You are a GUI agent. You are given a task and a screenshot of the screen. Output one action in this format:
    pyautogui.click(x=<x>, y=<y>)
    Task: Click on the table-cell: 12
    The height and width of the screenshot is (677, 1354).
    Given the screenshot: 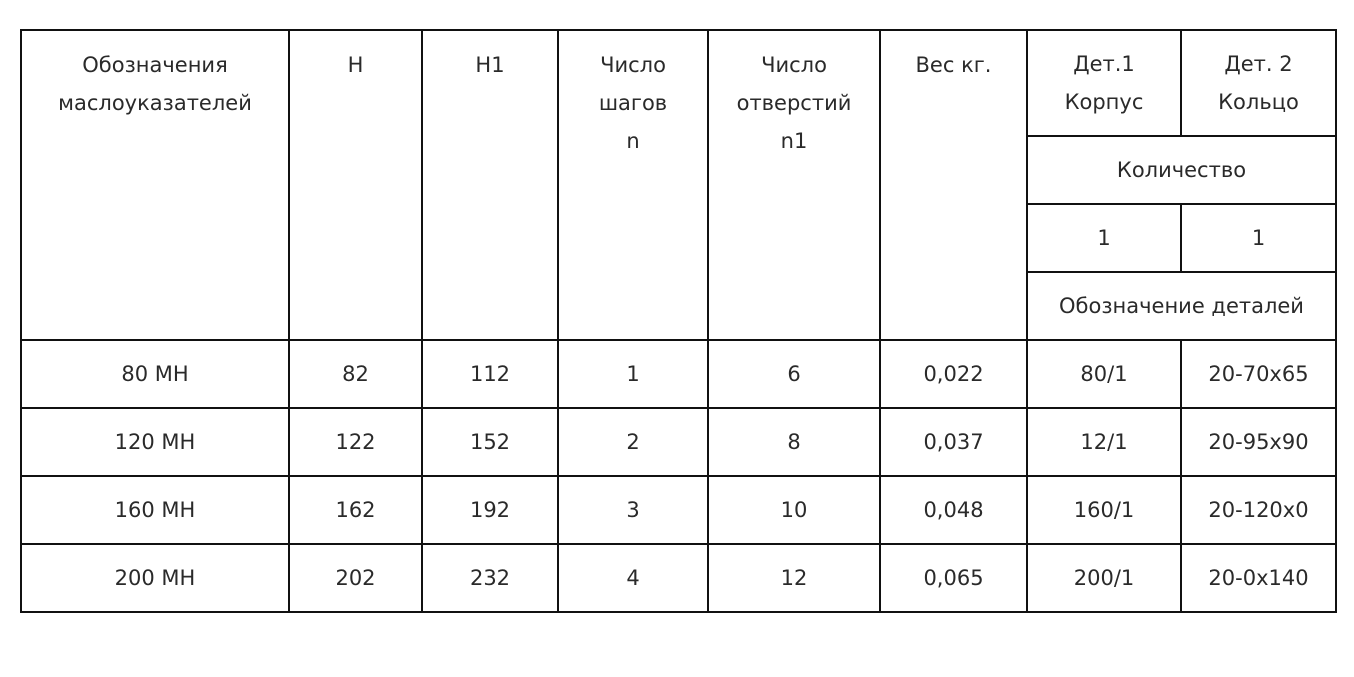 What is the action you would take?
    pyautogui.click(x=794, y=578)
    